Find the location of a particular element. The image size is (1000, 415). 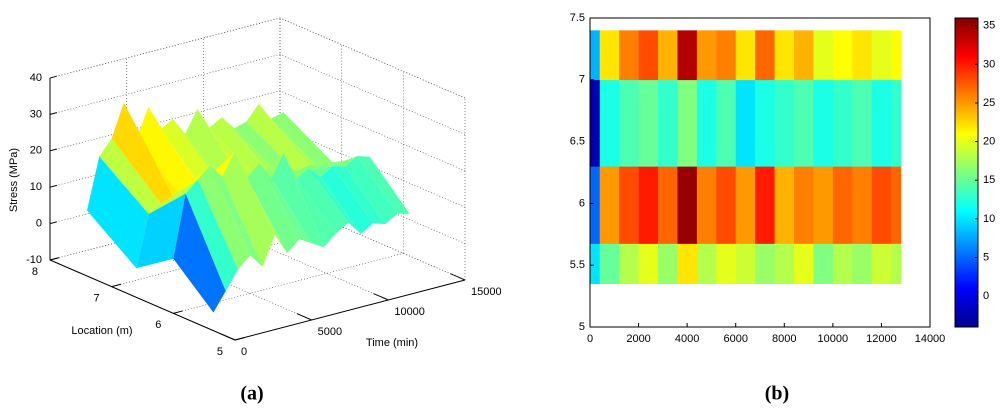

colorbar-tick-label: 20 is located at coordinates (989, 142).